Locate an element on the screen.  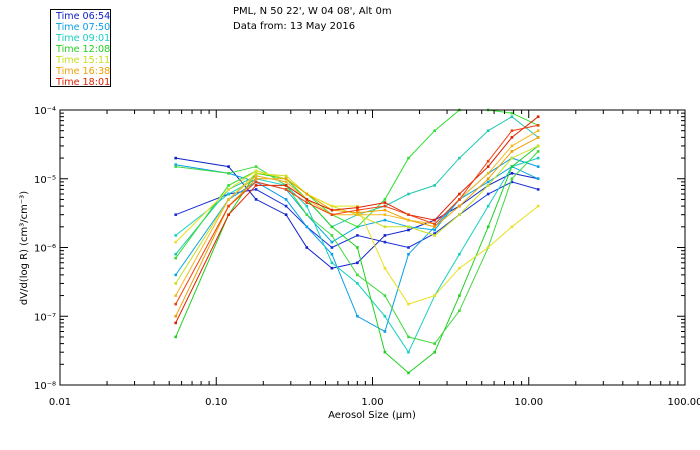
legend-item-1801: Time 18:01 is located at coordinates (83, 82).